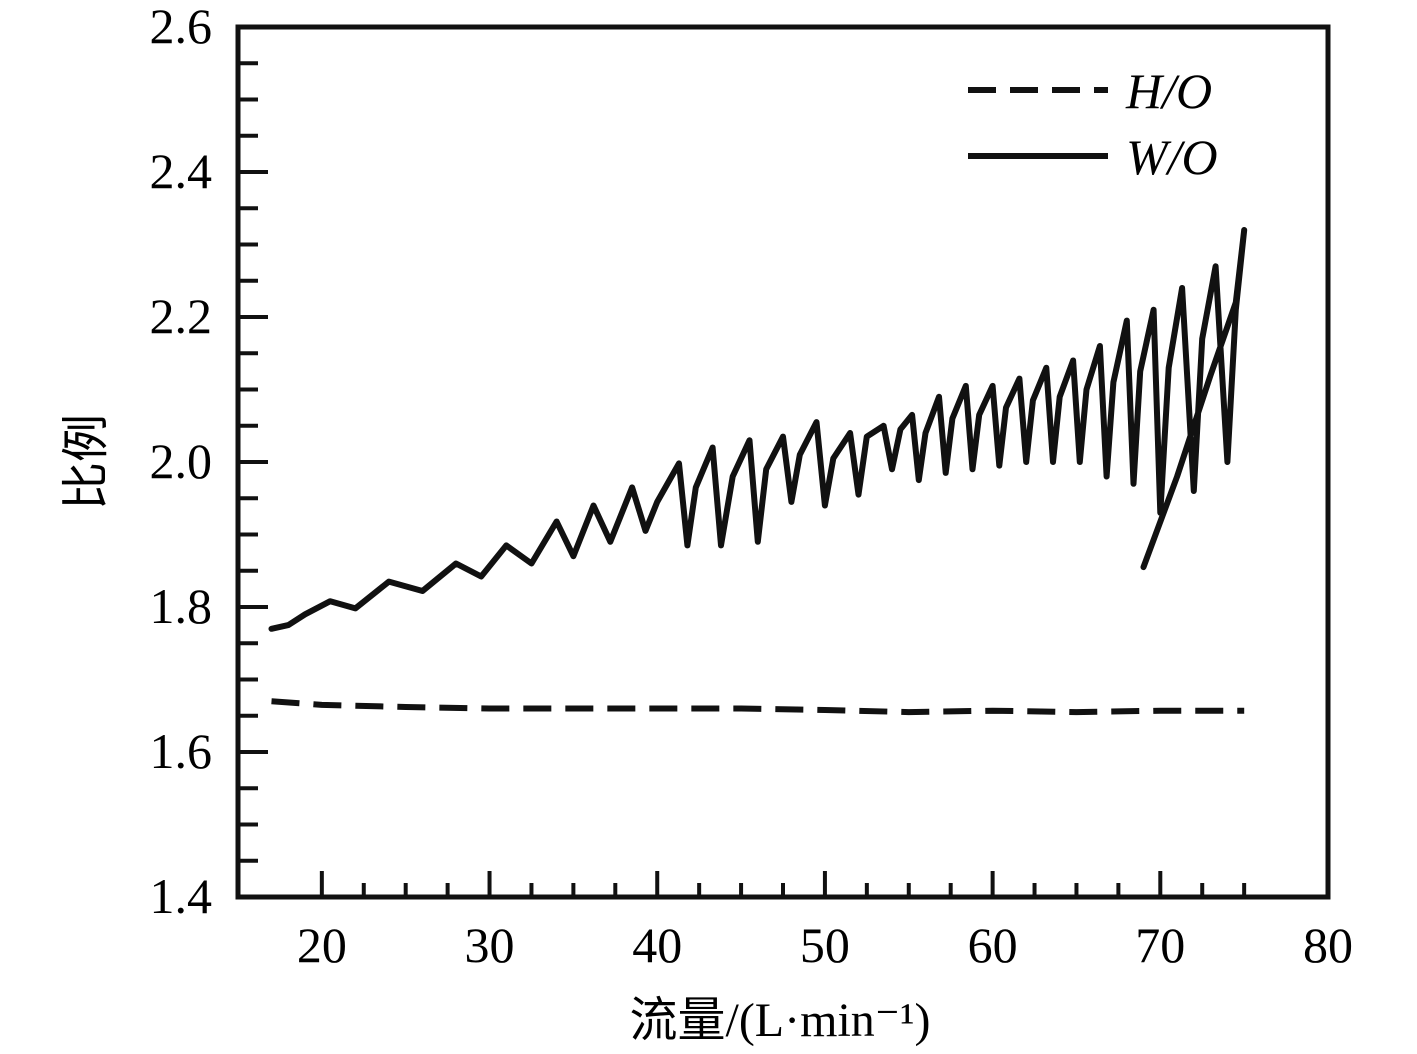  Describe the element at coordinates (181, 27) in the screenshot. I see `y-tick-label: 2.6` at that location.